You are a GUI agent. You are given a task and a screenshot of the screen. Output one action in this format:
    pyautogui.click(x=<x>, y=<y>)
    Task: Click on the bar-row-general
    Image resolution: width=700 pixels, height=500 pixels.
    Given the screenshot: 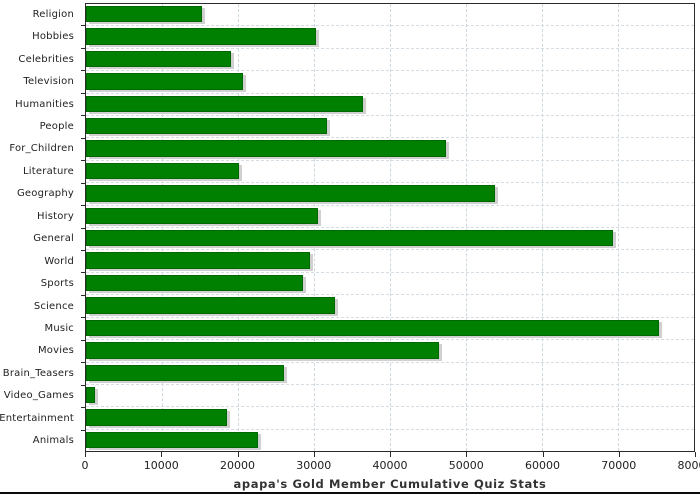 What is the action you would take?
    pyautogui.click(x=390, y=239)
    